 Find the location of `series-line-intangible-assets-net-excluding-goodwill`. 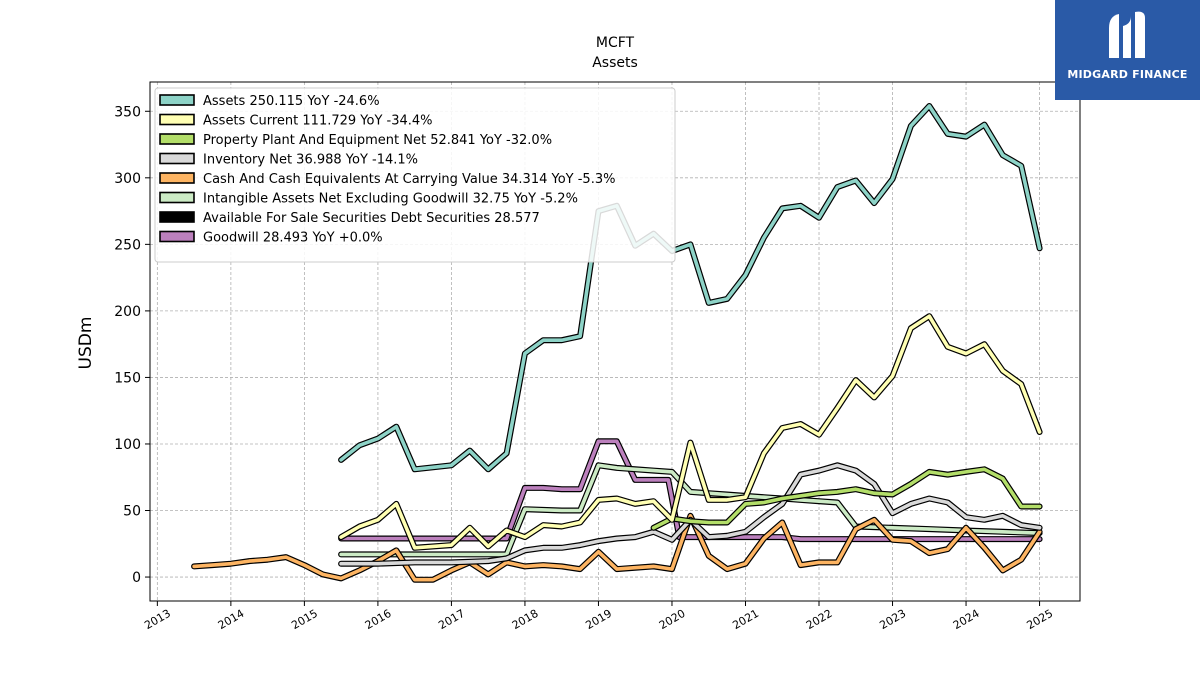

series-line-intangible-assets-net-excluding-goodwill is located at coordinates (690, 510).